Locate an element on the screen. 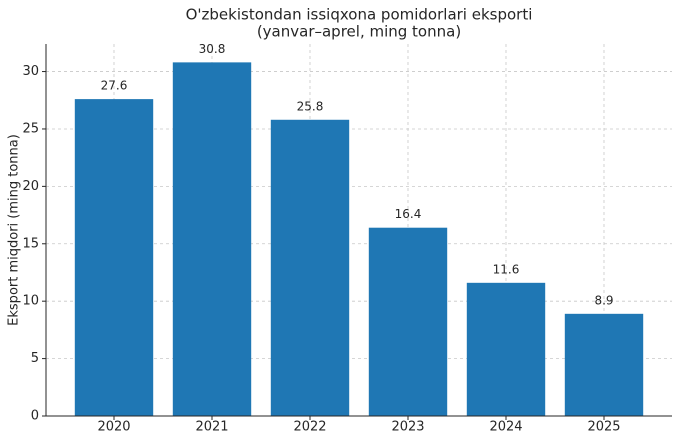 Image resolution: width=680 pixels, height=442 pixels. x-tick-label: 2022 is located at coordinates (309, 427).